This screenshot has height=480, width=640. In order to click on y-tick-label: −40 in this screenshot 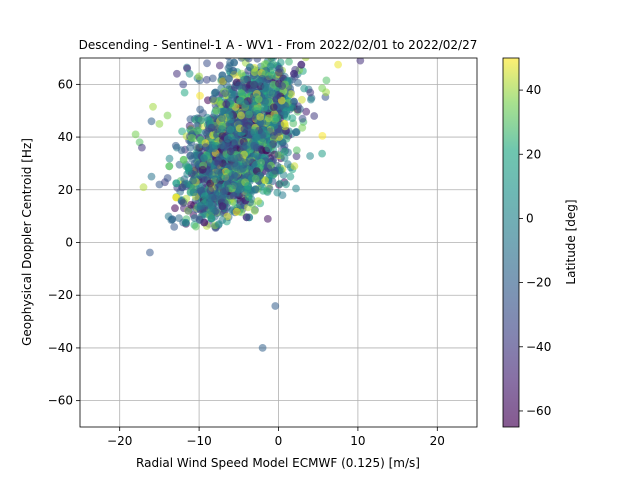, I will do `click(60, 348)`.